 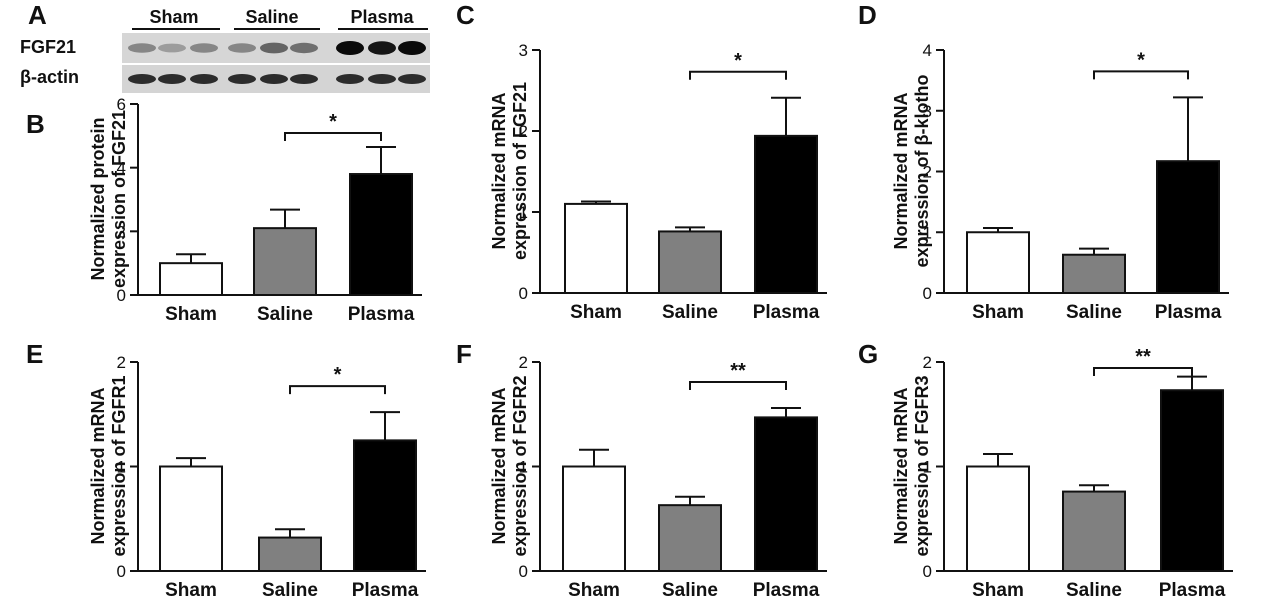 What do you see at coordinates (37, 15) in the screenshot?
I see `panel-letter-a: A` at bounding box center [37, 15].